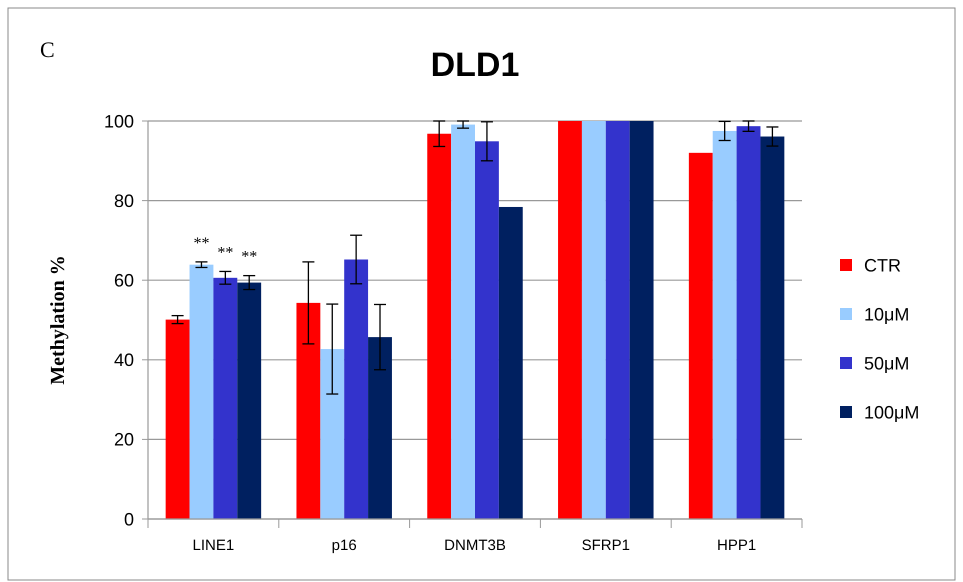  What do you see at coordinates (119, 121) in the screenshot?
I see `y-tick-label: 100` at bounding box center [119, 121].